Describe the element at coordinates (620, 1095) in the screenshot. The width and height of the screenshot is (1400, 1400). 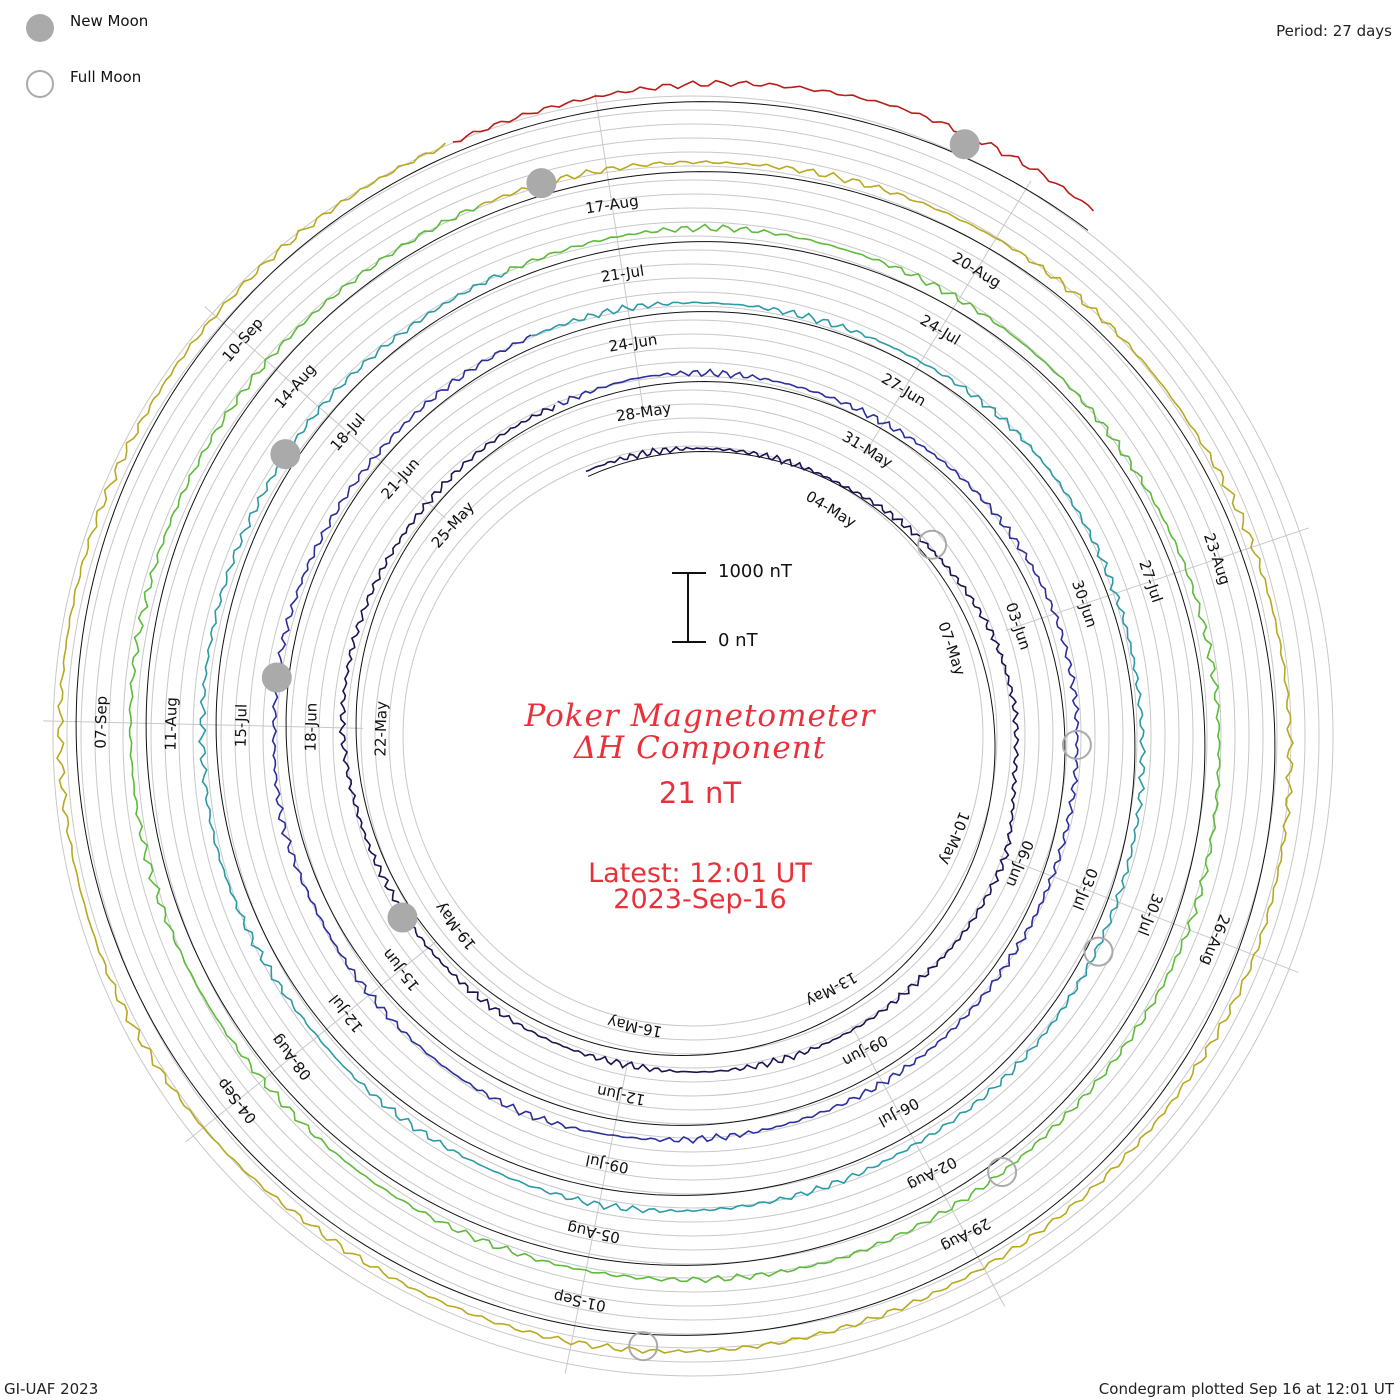
I see `date-label: 12-Jun` at that location.